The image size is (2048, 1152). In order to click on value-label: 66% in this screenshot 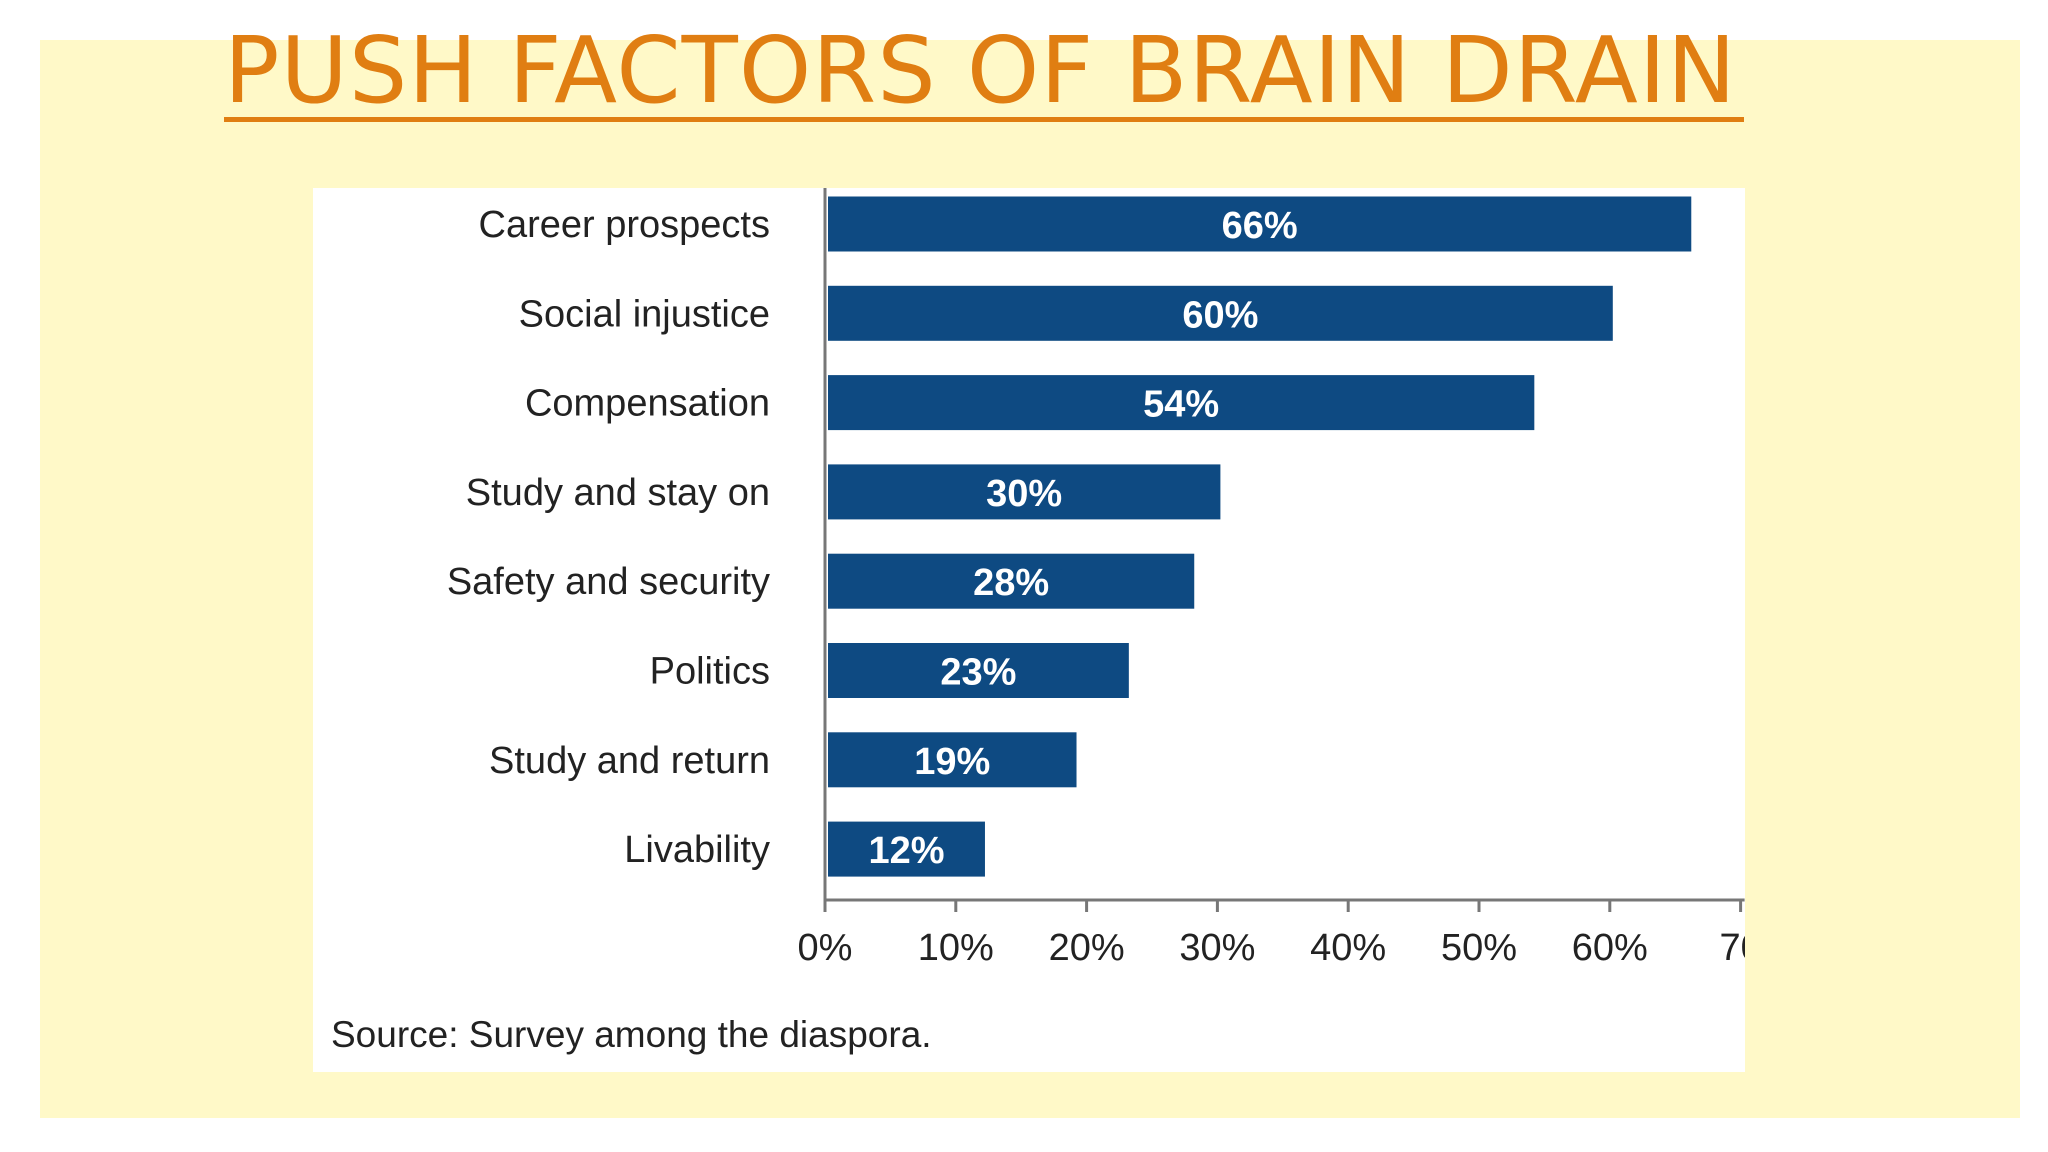, I will do `click(1260, 226)`.